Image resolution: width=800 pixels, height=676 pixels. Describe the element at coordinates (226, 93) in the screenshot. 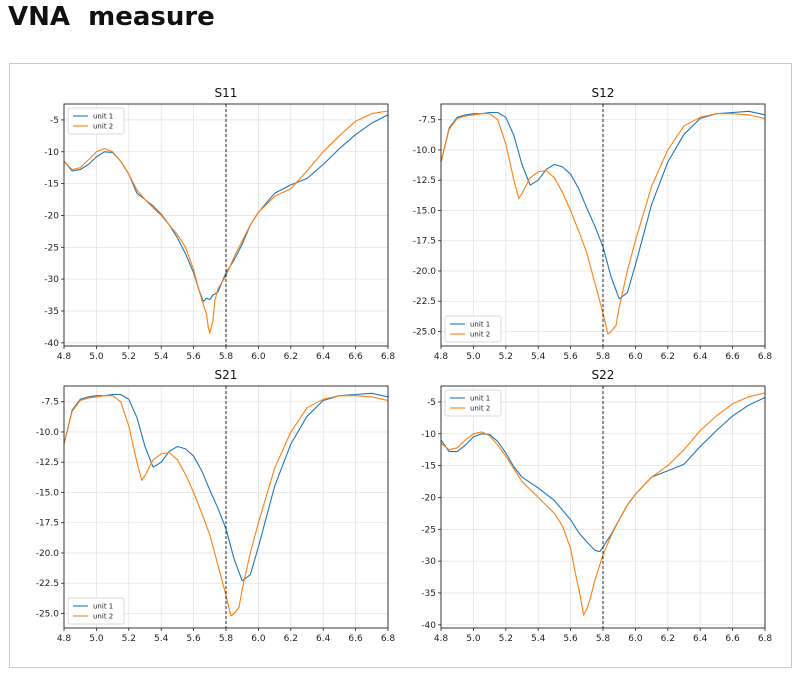

I see `chart-title: S11` at that location.